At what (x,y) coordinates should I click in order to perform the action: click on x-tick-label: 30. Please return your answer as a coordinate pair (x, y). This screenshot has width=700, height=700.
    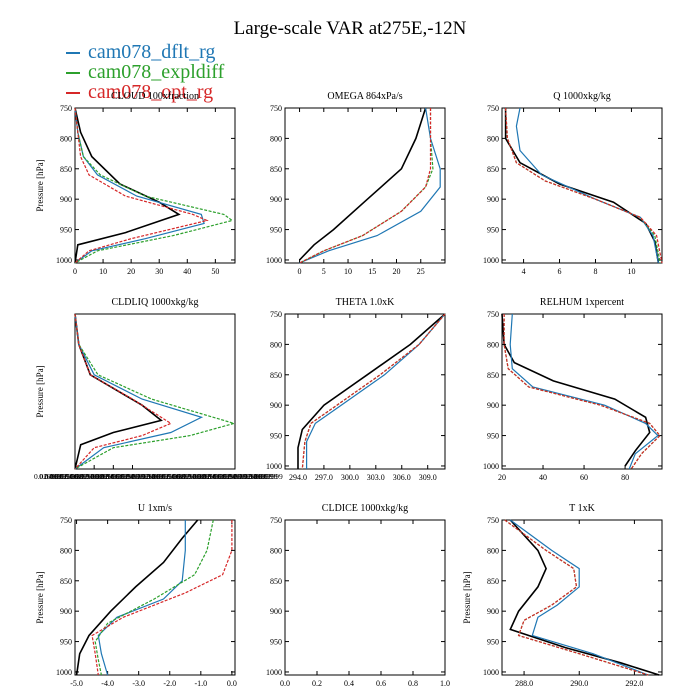
    Looking at the image, I should click on (159, 271).